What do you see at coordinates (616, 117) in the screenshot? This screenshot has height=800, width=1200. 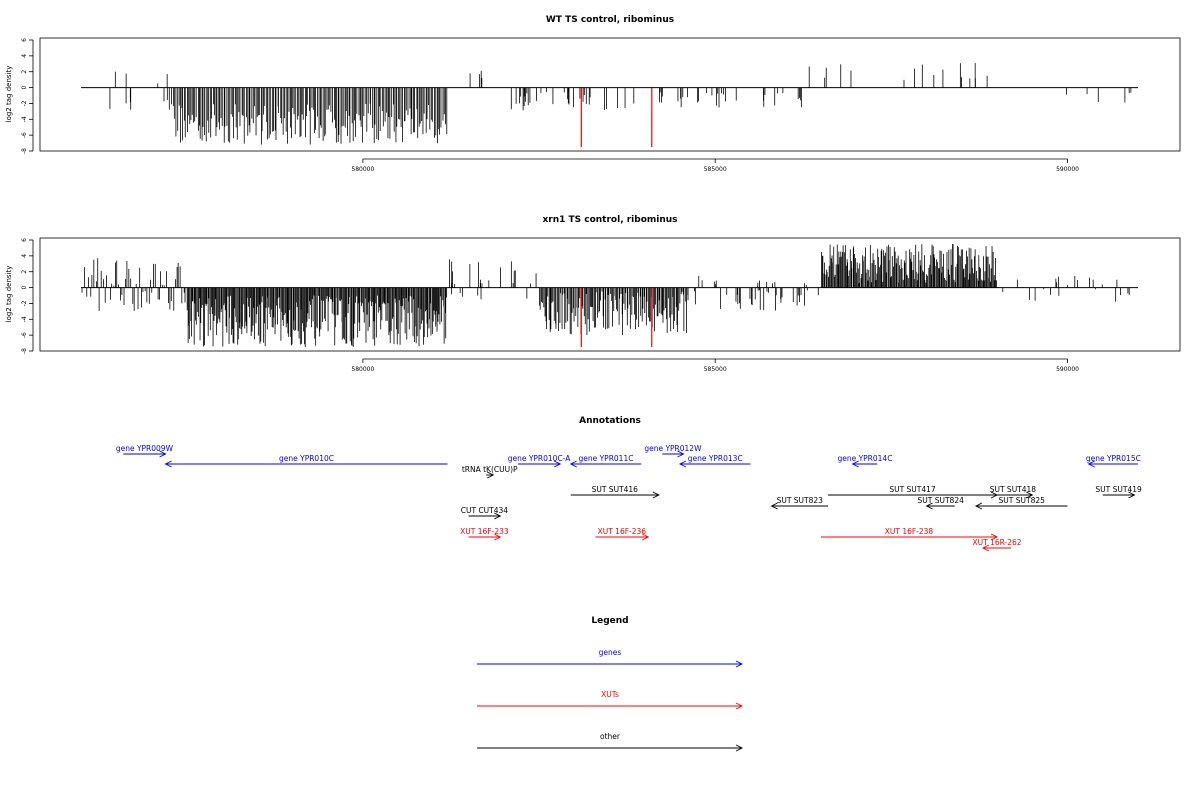 I see `wt-highlight-bars` at bounding box center [616, 117].